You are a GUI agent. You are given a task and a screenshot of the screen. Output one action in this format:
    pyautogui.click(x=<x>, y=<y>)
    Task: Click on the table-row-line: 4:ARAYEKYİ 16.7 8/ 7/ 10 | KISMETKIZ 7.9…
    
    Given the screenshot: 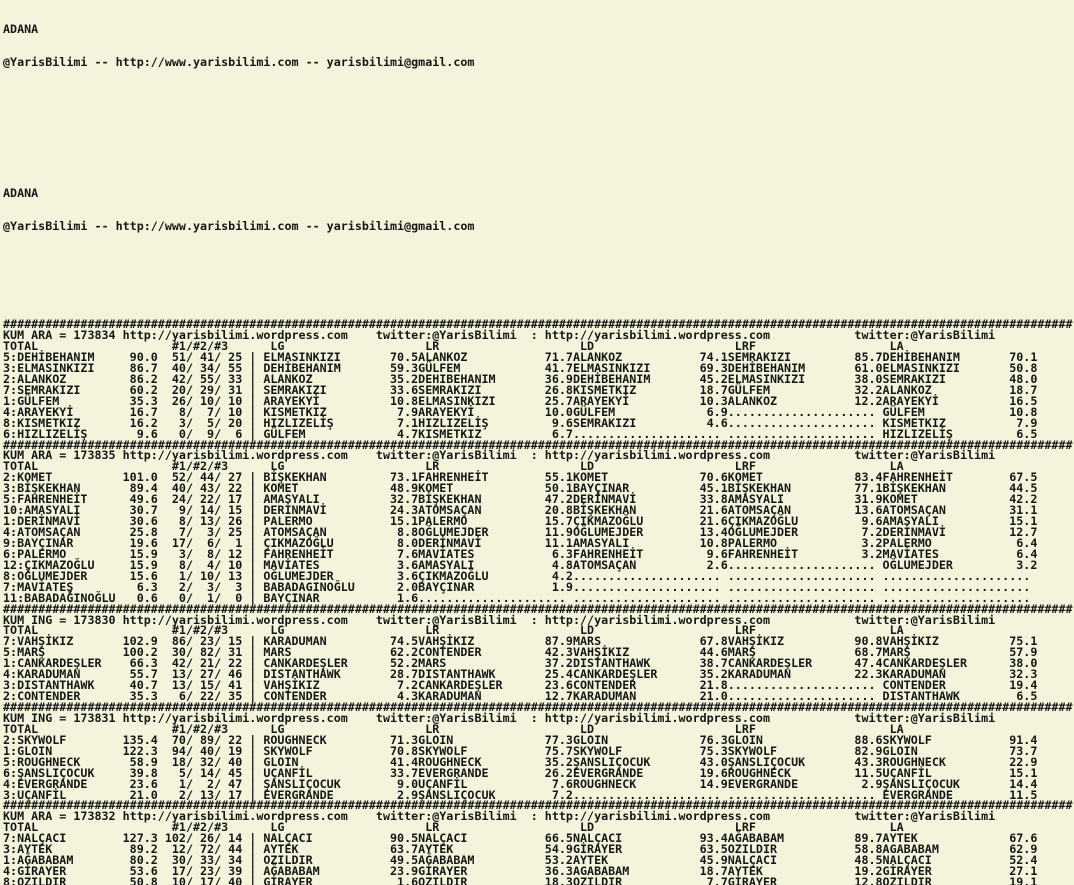 What is the action you would take?
    pyautogui.click(x=520, y=411)
    